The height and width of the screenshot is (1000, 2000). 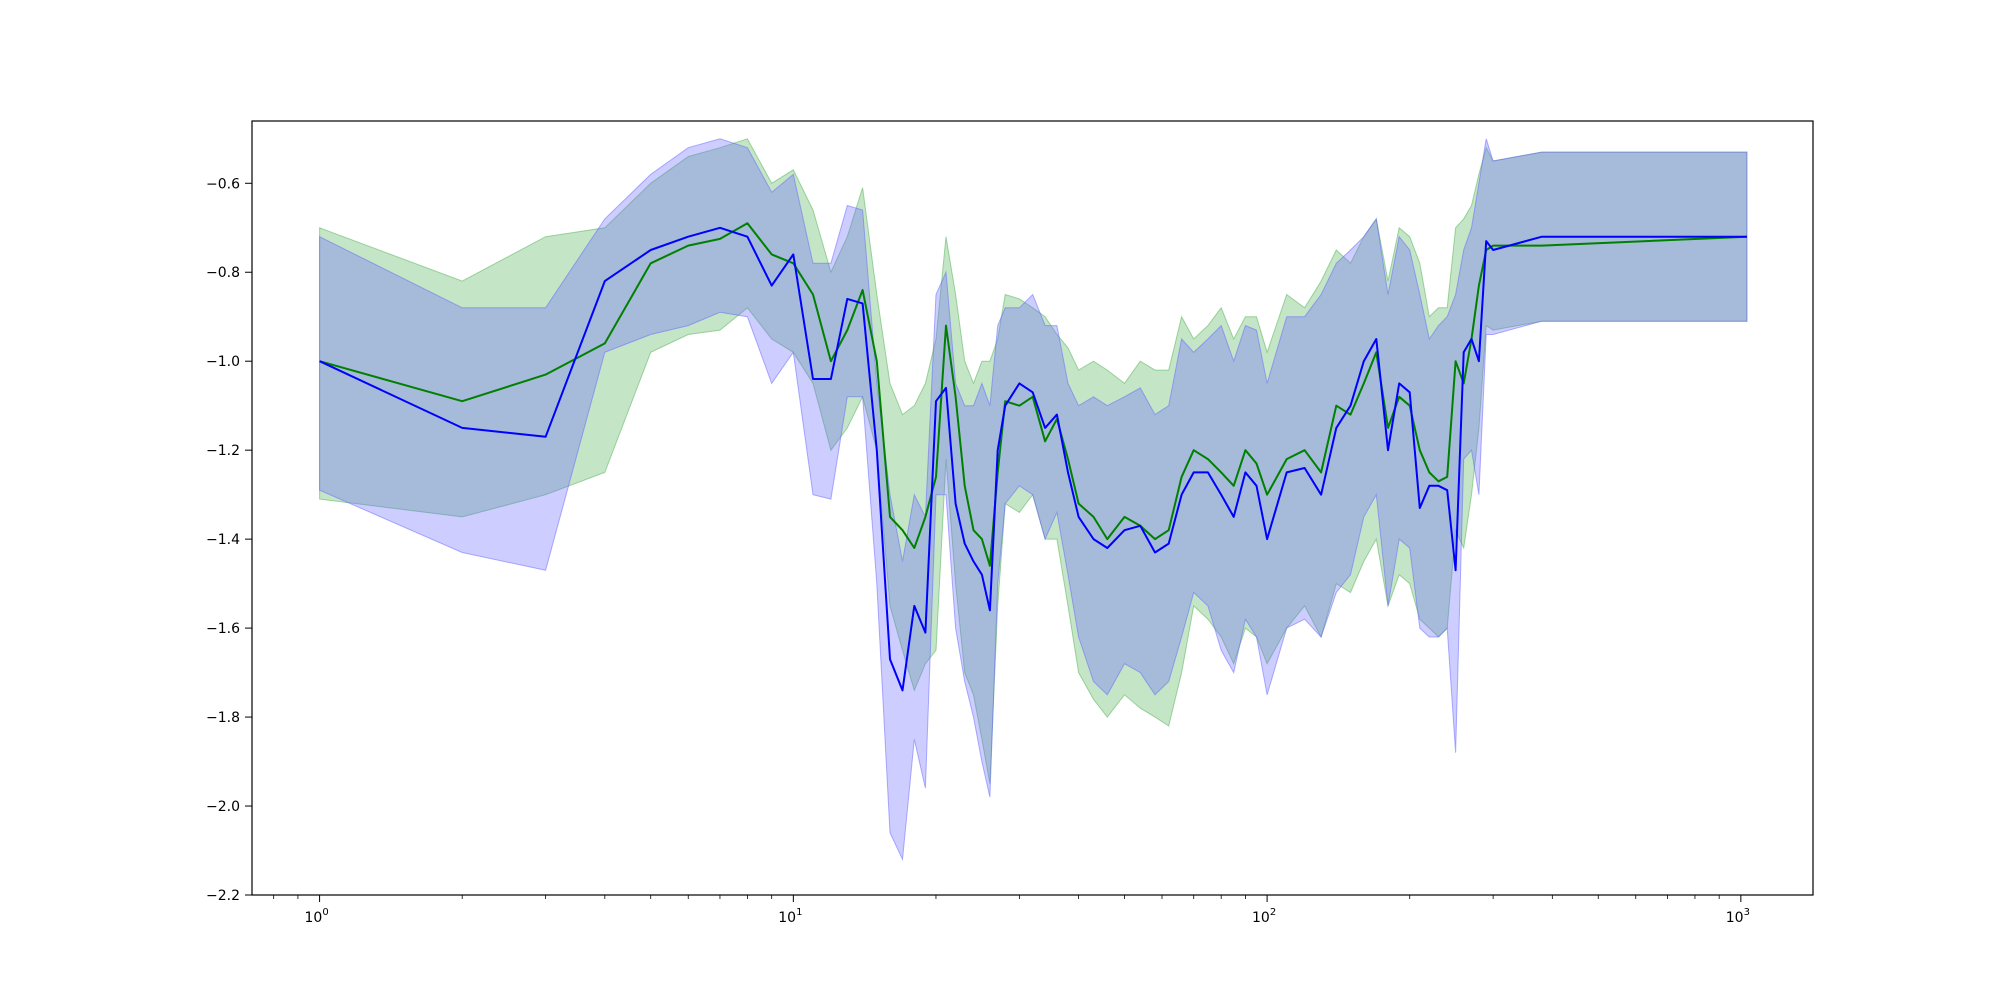 What do you see at coordinates (223, 273) in the screenshot?
I see `y-tick-label: −0.8` at bounding box center [223, 273].